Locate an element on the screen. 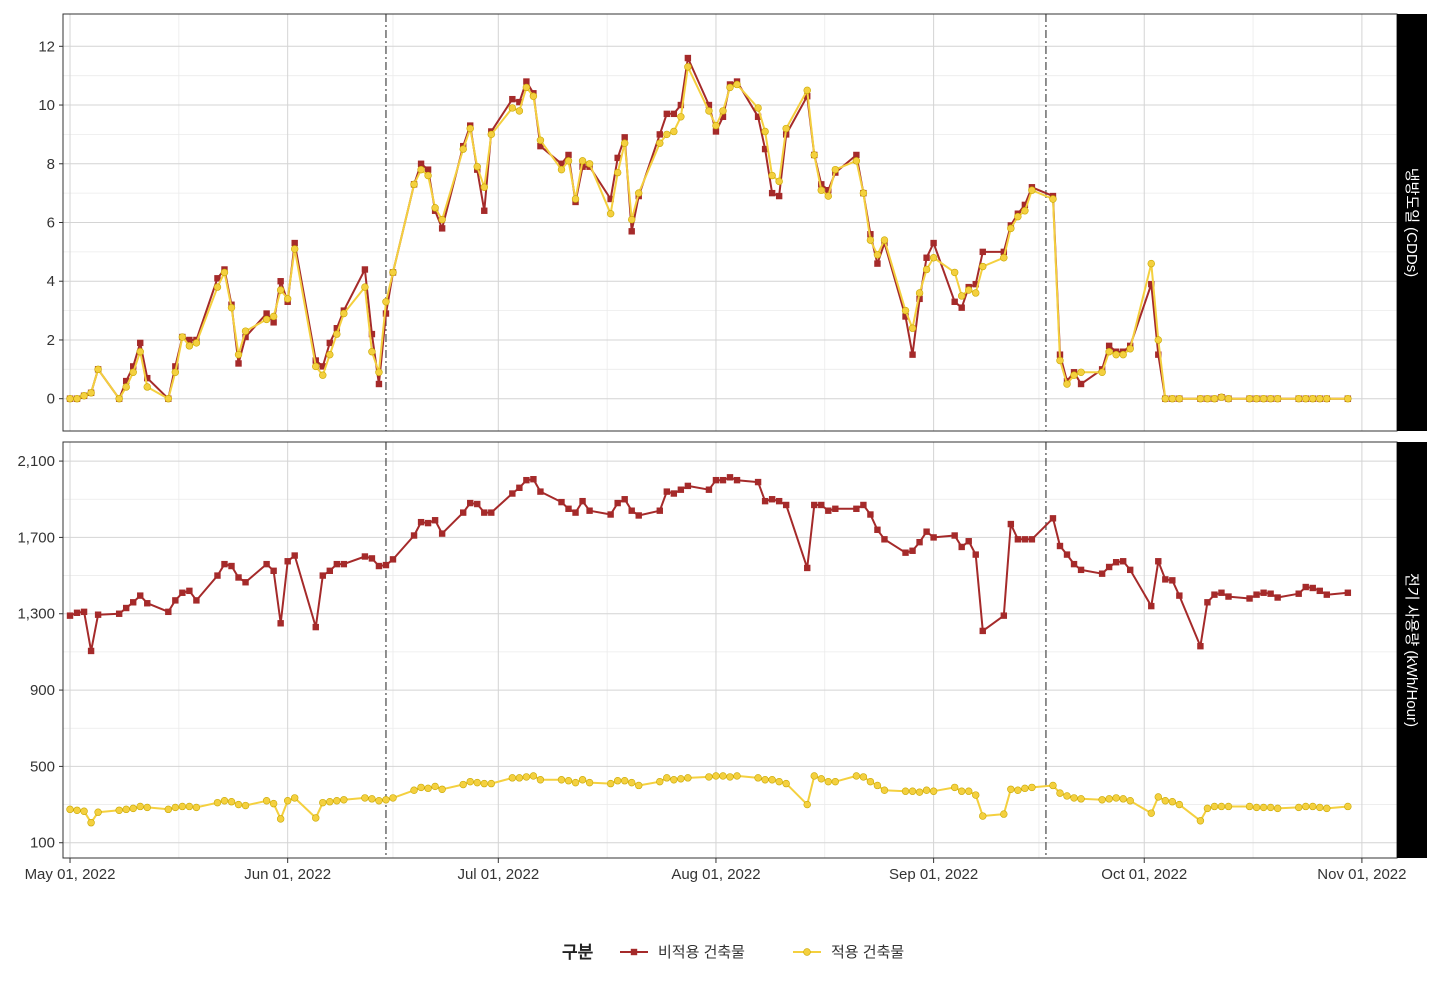 This screenshot has height=985, width=1444. y-tick-label: 2,100 is located at coordinates (36, 461).